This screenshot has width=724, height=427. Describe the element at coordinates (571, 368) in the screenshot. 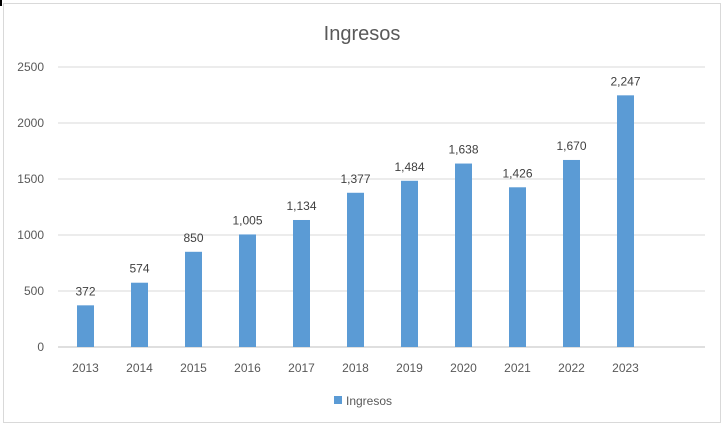

I see `x-tick-label: 2022` at that location.